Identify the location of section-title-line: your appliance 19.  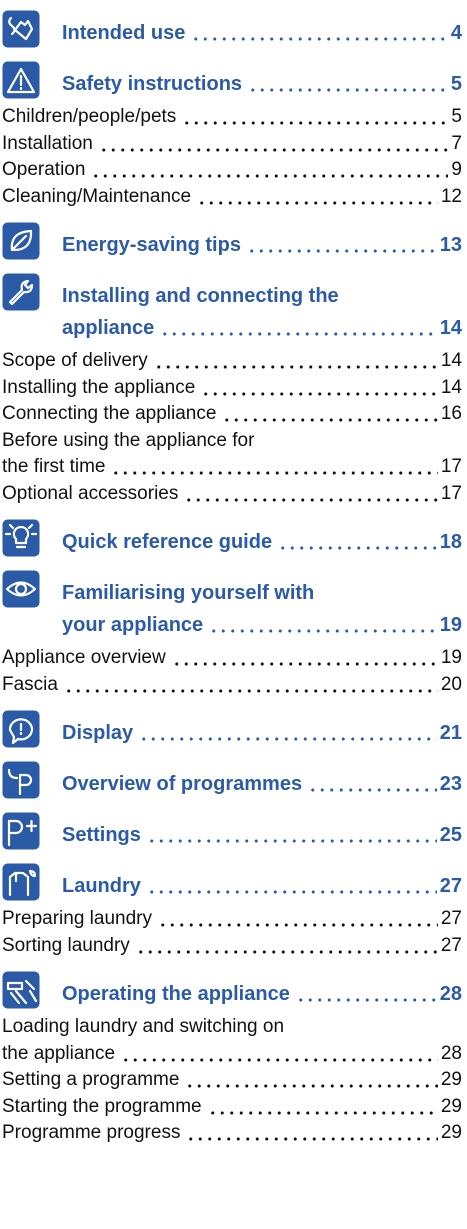
(262, 625).